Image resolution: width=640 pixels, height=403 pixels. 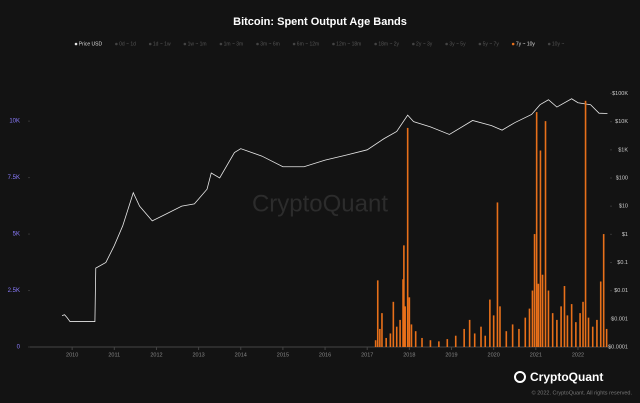 I want to click on legend-label: 12m ~ 18m, so click(x=348, y=44).